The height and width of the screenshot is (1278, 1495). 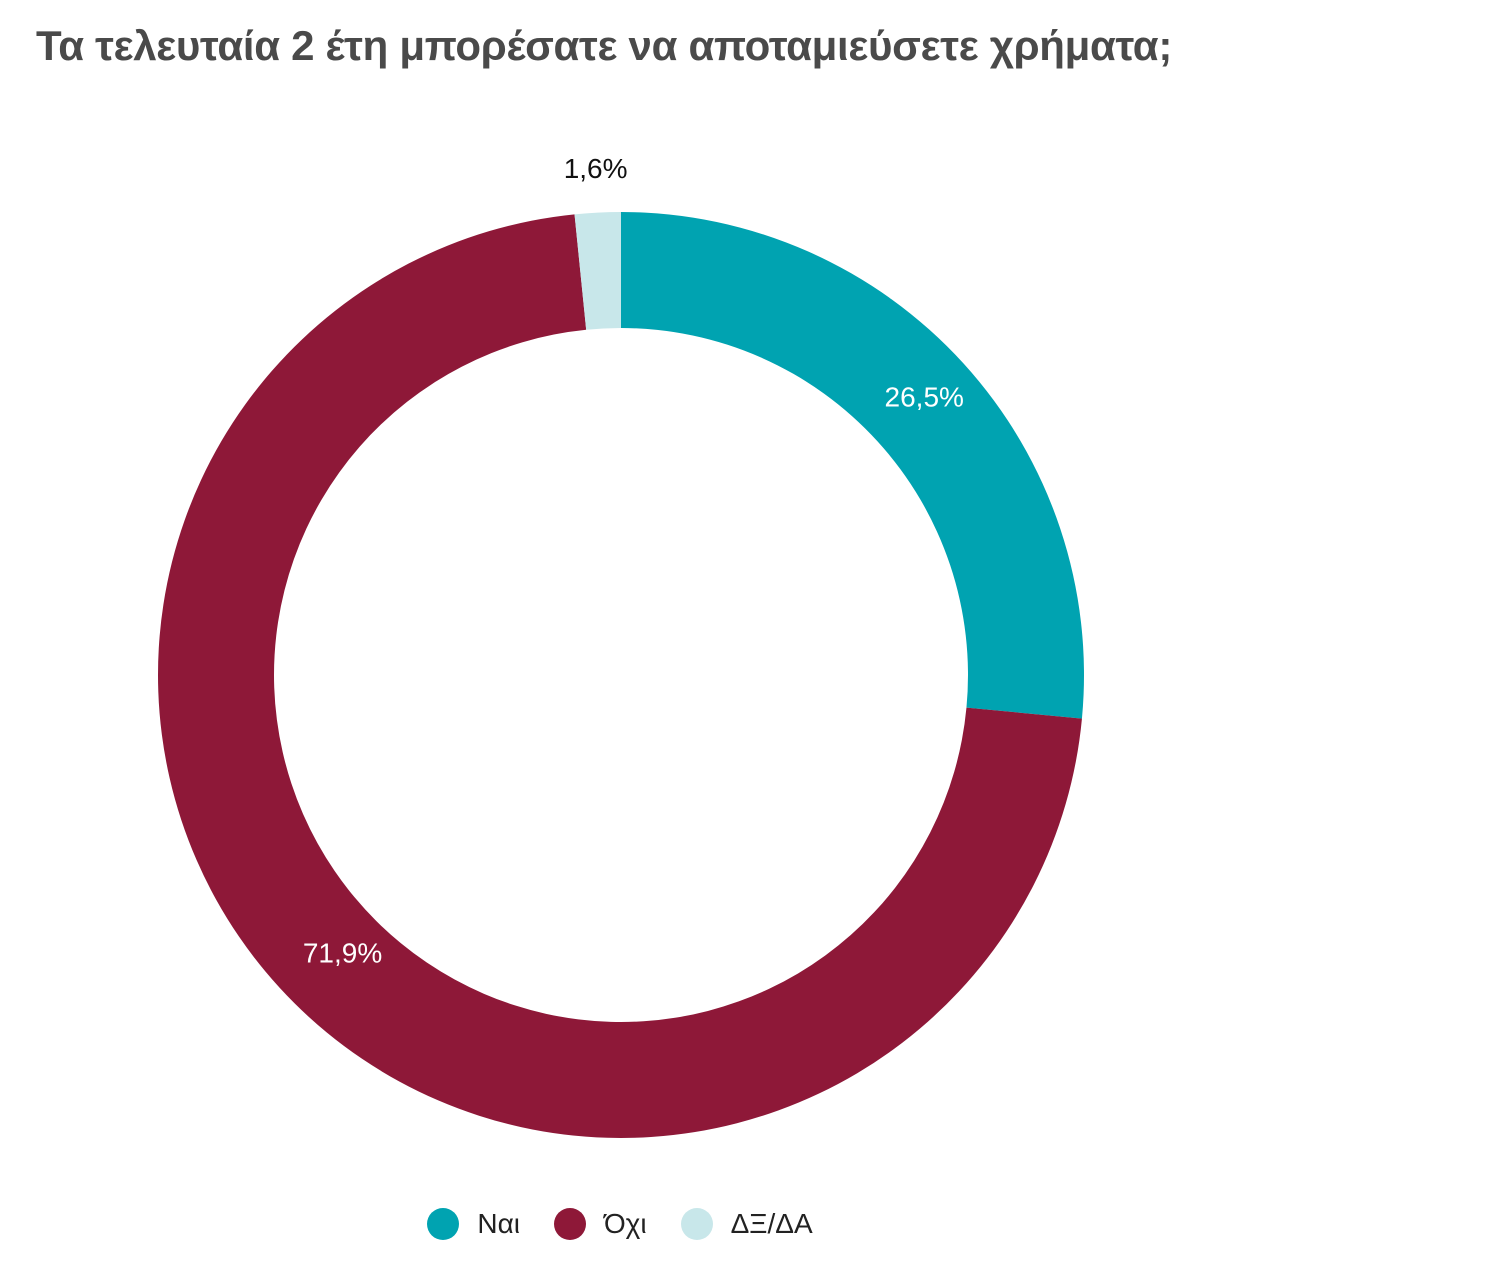 I want to click on legend-item-no: Όχι, so click(x=600, y=1224).